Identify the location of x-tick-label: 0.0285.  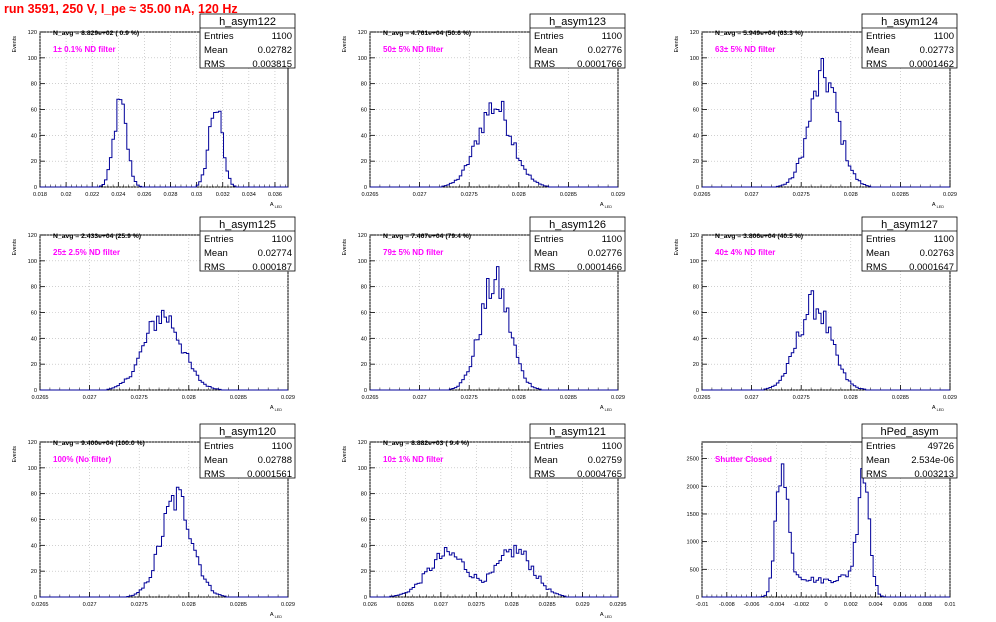
(547, 605).